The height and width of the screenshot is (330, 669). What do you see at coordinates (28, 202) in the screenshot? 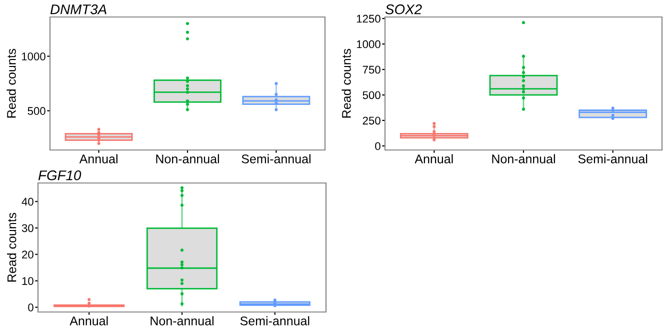
I see `y-tick-label: 40` at bounding box center [28, 202].